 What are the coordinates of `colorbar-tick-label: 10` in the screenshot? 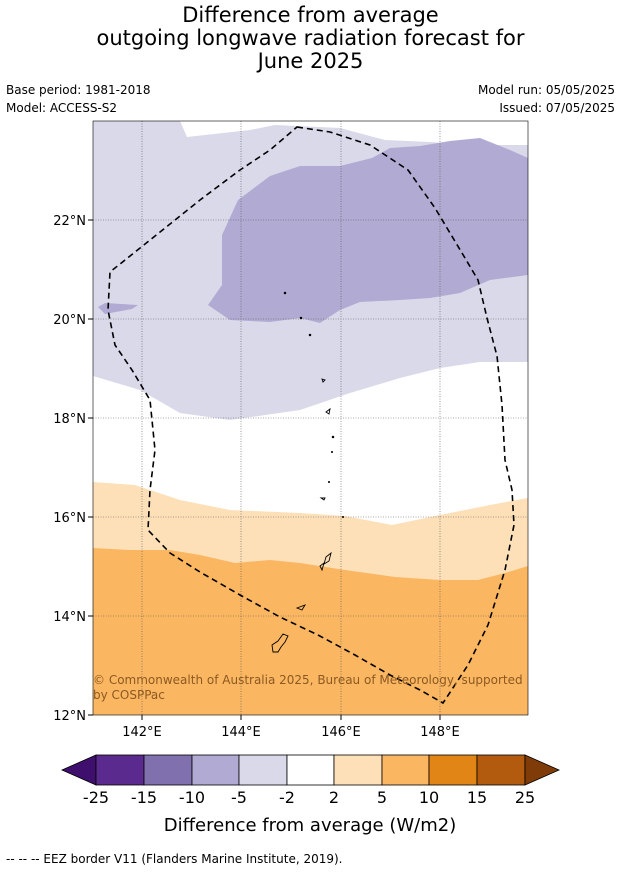 It's located at (429, 797).